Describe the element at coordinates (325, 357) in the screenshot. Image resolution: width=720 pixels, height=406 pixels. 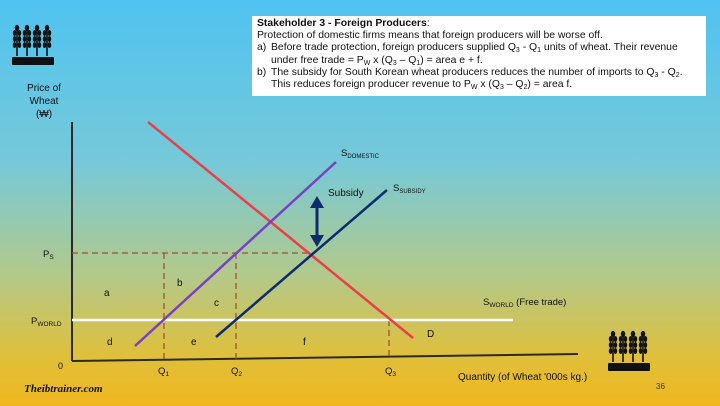
I see `x-axis` at that location.